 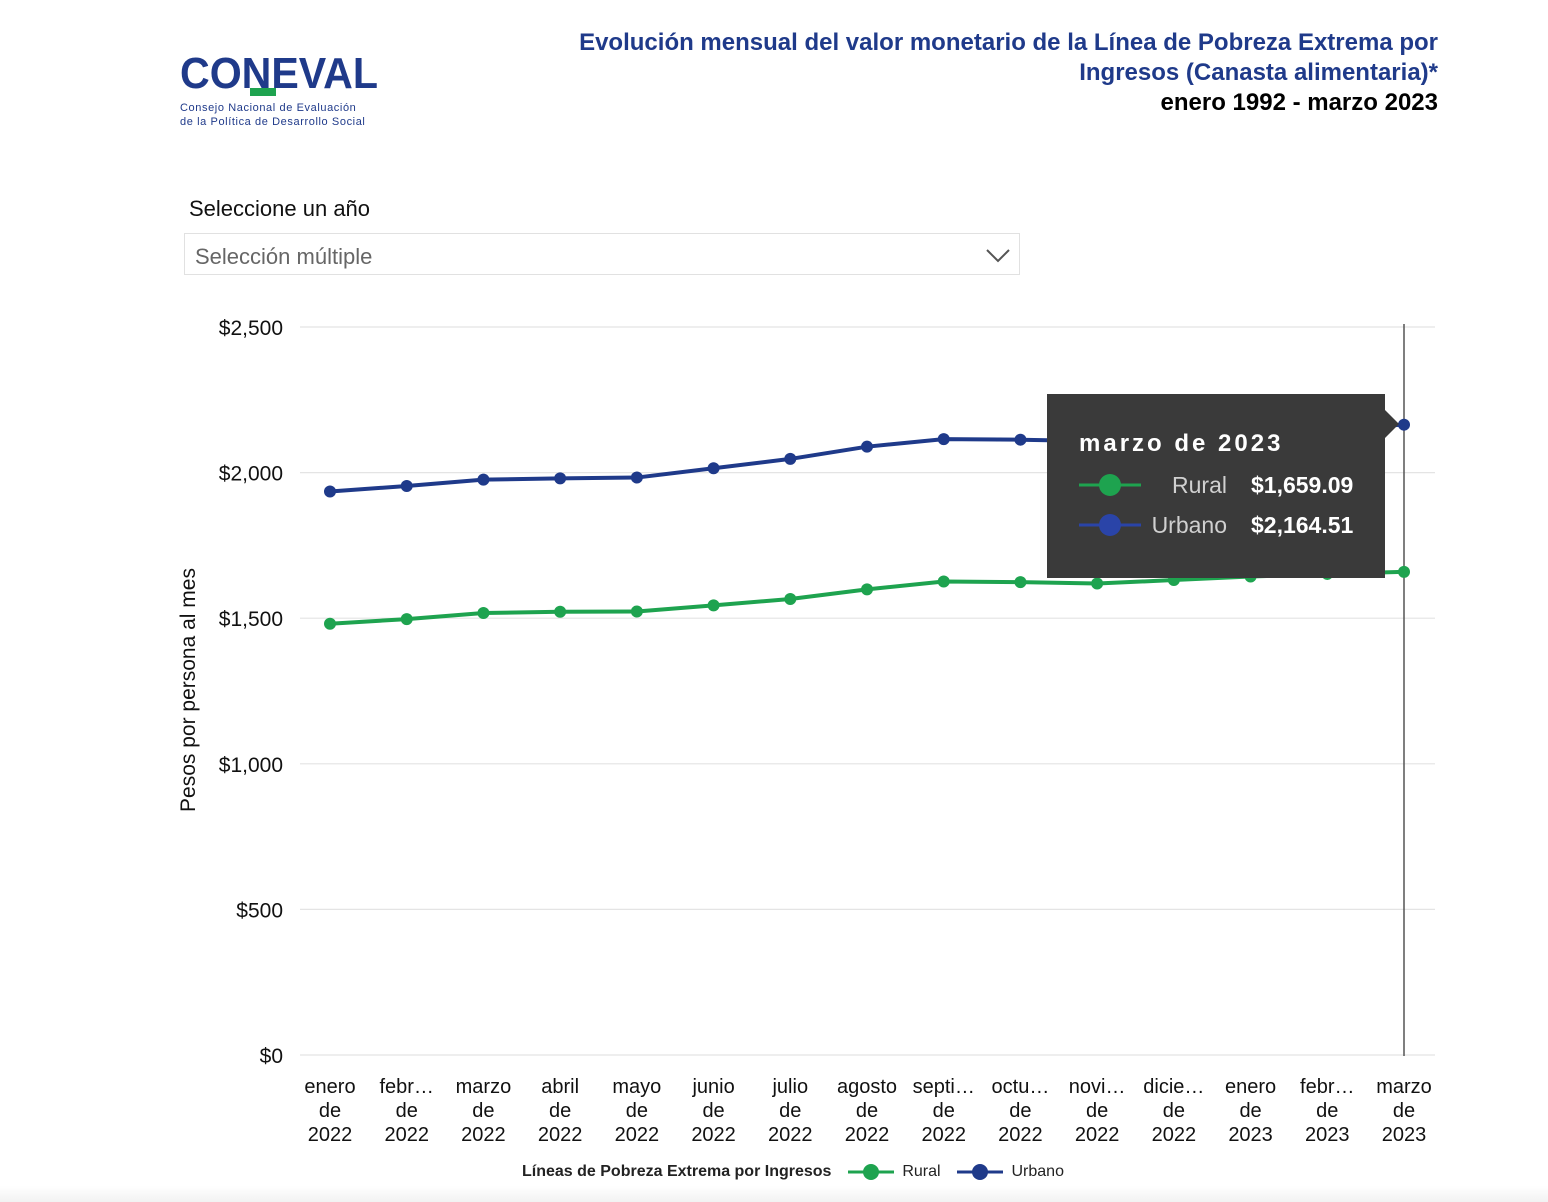 What do you see at coordinates (406, 1111) in the screenshot?
I see `x-tick-label: febr… de 2022` at bounding box center [406, 1111].